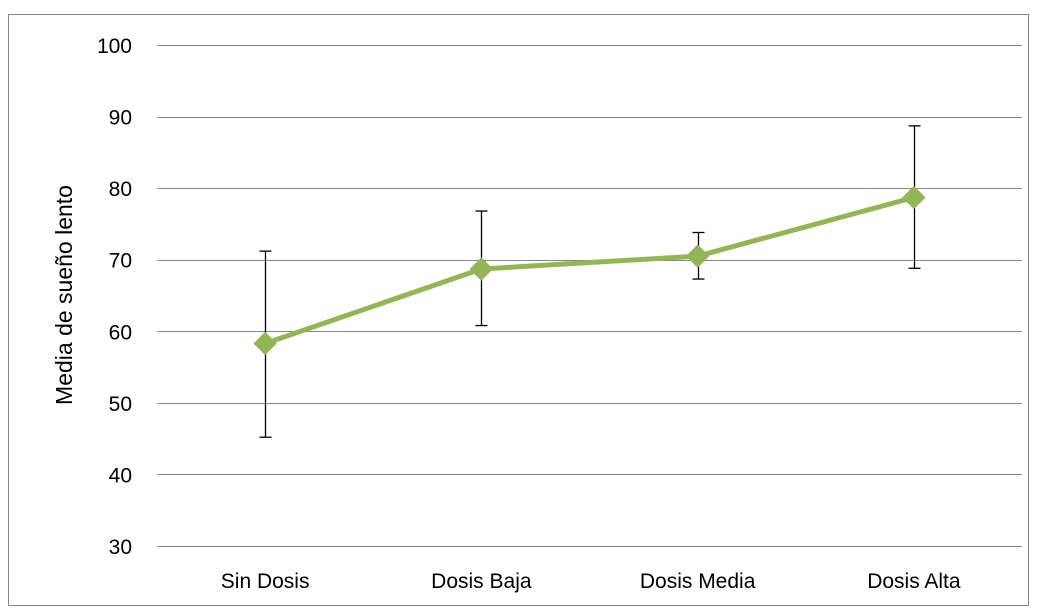  What do you see at coordinates (591, 581) in the screenshot?
I see `x-axis-tick-labels: Sin Dosis Dosis Baja Dosis Media Dosis Alta` at bounding box center [591, 581].